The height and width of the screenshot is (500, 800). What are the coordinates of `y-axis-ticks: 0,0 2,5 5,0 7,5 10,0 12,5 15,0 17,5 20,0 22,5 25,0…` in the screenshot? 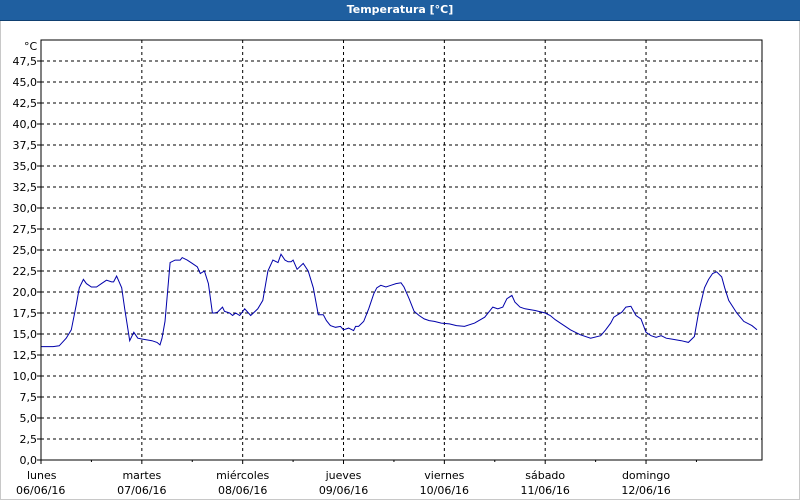 It's located at (27, 261).